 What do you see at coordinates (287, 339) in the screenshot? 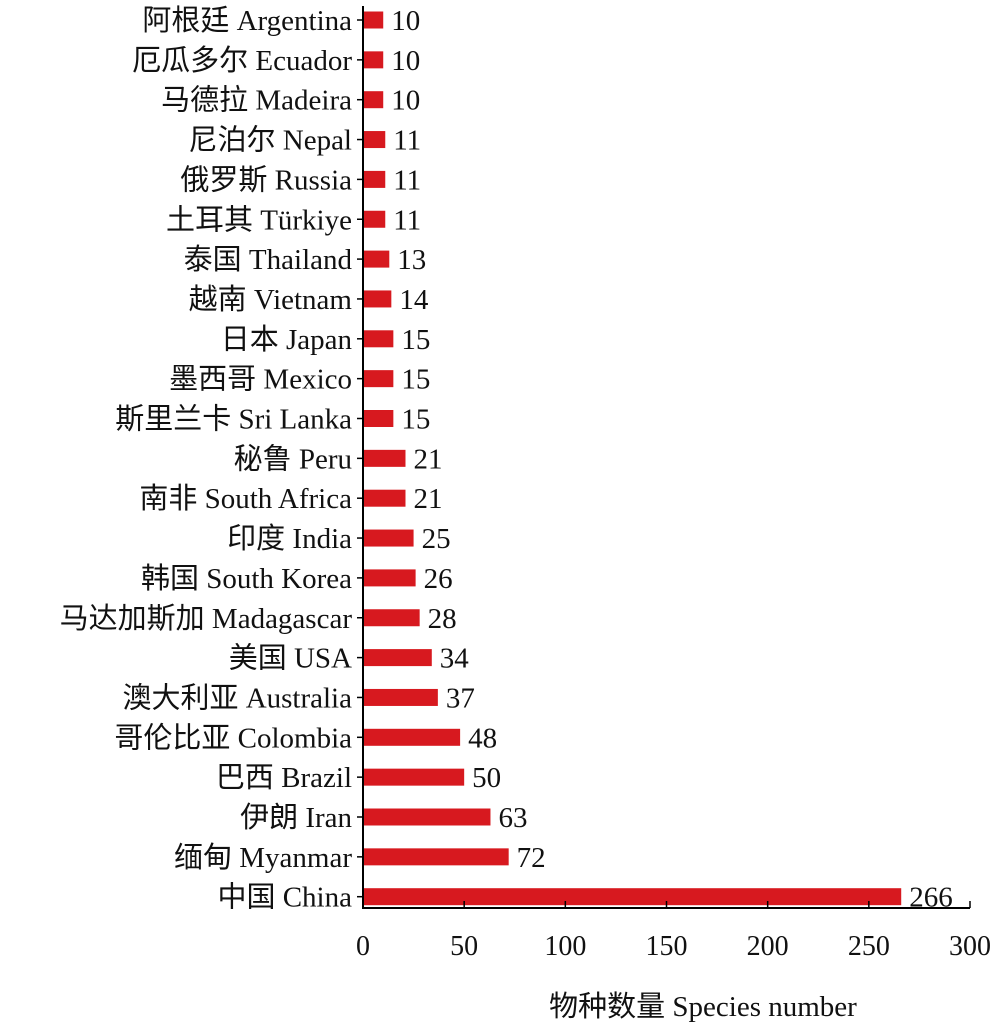
I see `category-label: 日本 Japan` at bounding box center [287, 339].